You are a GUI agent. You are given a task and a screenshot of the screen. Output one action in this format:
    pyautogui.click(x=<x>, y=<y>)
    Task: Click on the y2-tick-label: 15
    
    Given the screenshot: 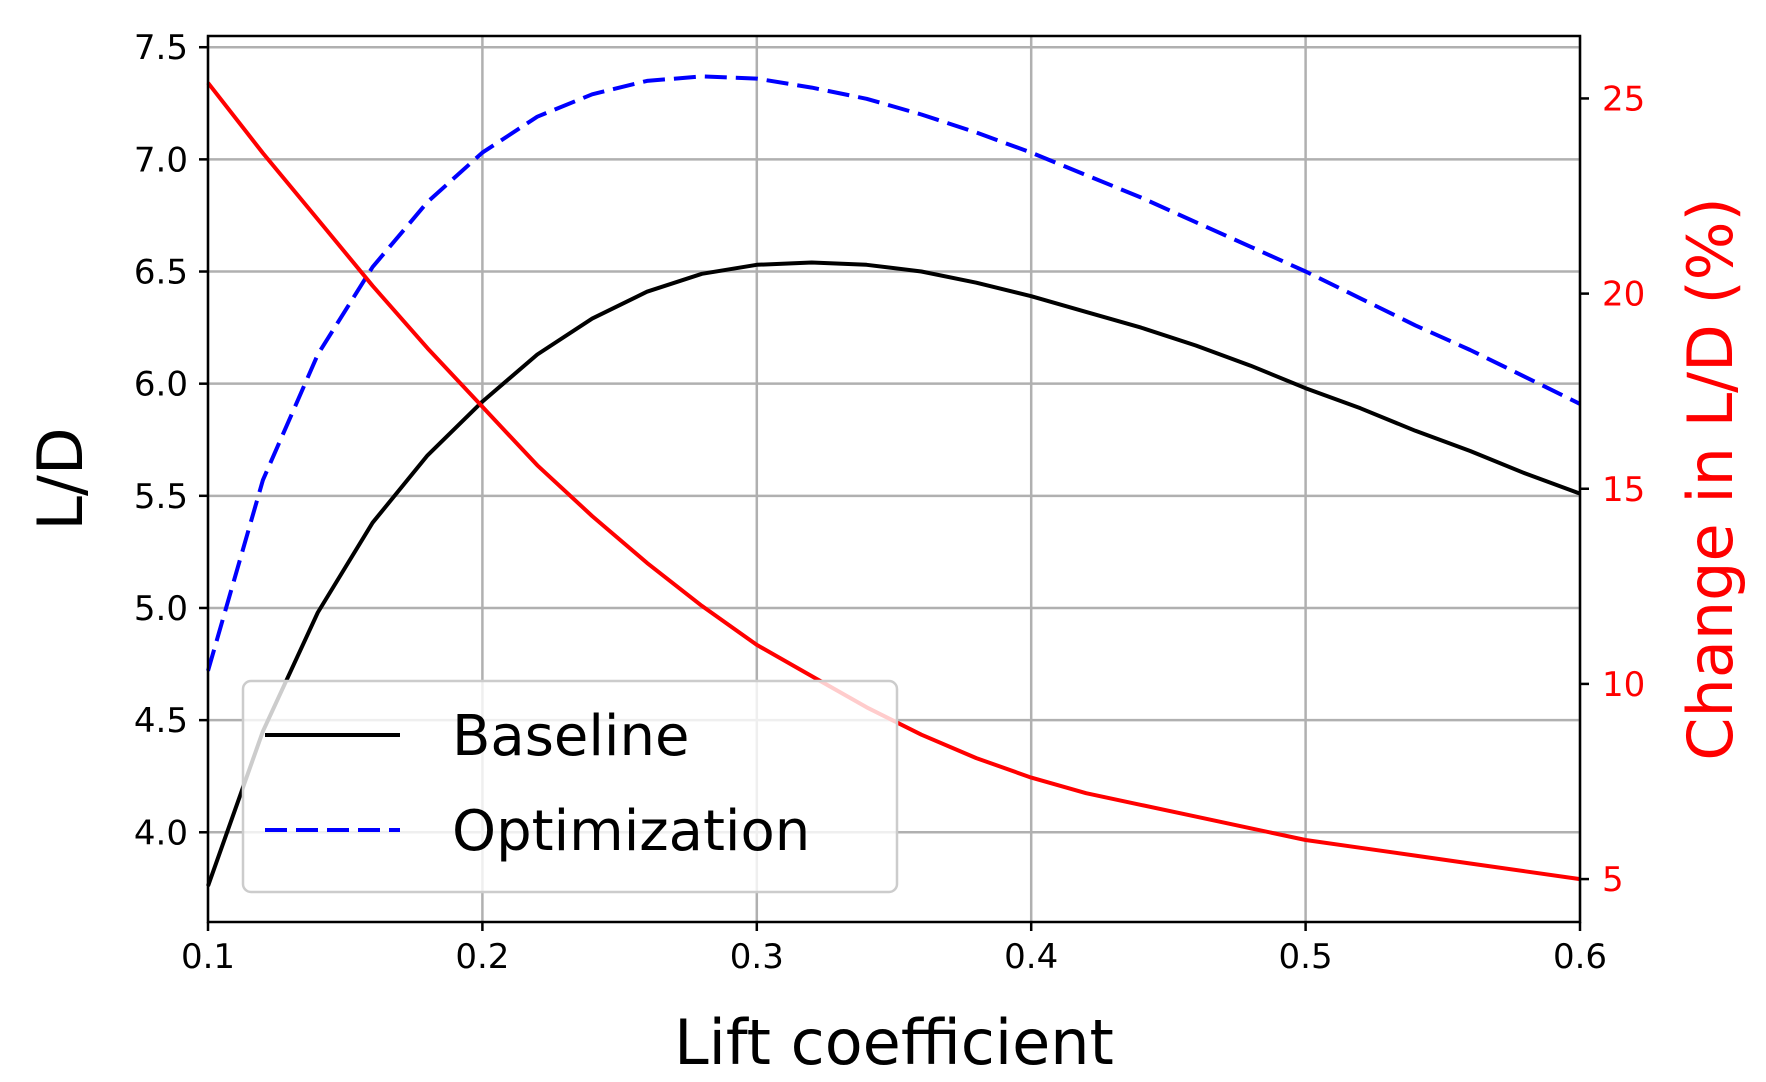 What is the action you would take?
    pyautogui.click(x=1623, y=490)
    